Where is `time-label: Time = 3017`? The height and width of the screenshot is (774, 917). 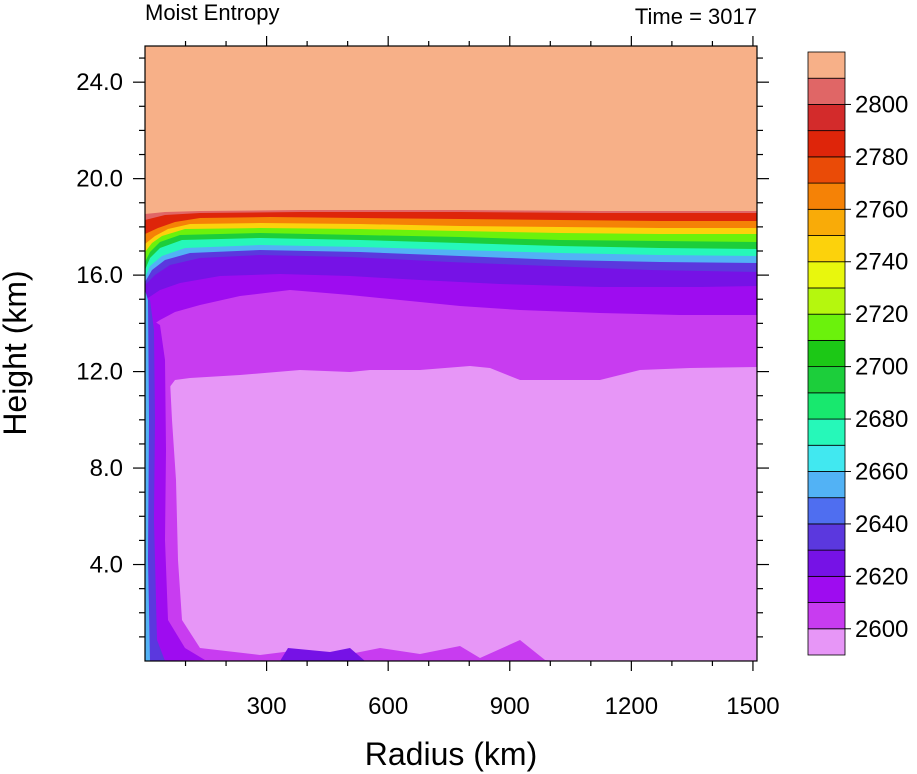
time-label: Time = 3017 is located at coordinates (696, 16).